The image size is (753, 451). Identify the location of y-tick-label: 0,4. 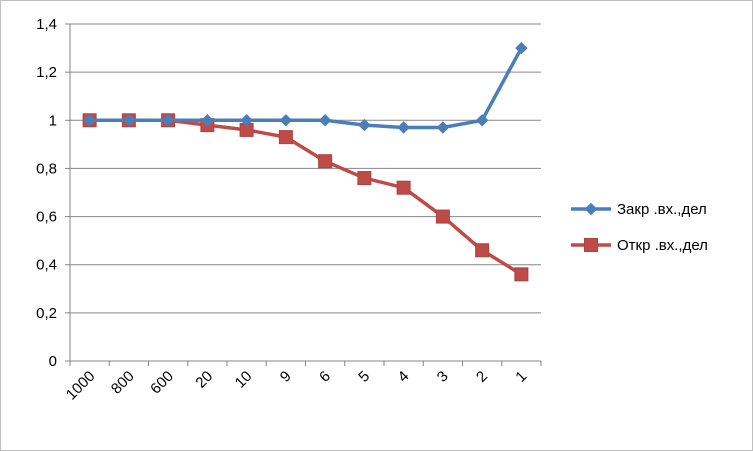
(46, 265).